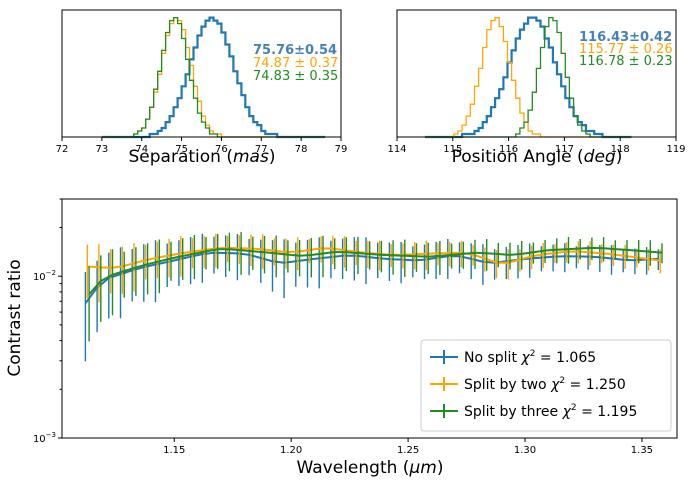 The image size is (693, 486). What do you see at coordinates (625, 37) in the screenshot?
I see `position-angle-annotation-blue: 116.43±0.42` at bounding box center [625, 37].